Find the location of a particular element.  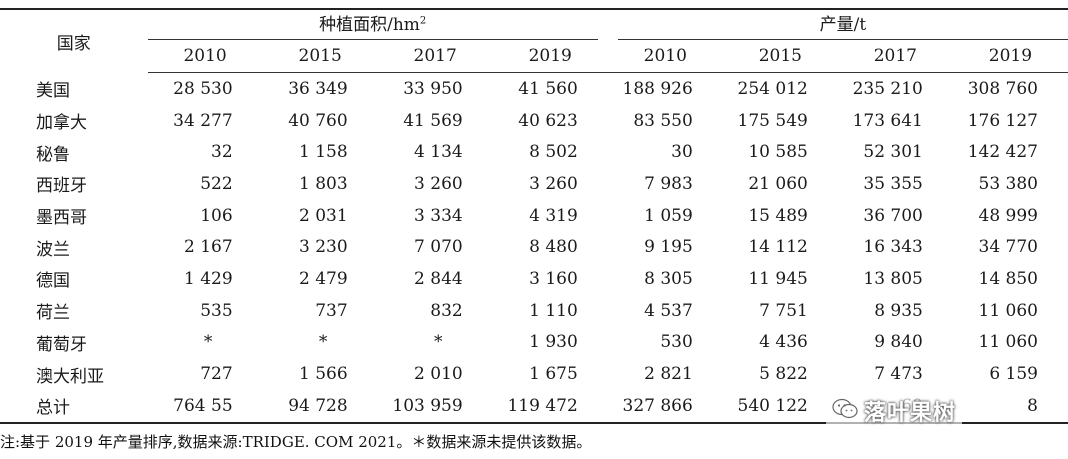

area-cell: 1 566 is located at coordinates (323, 374).